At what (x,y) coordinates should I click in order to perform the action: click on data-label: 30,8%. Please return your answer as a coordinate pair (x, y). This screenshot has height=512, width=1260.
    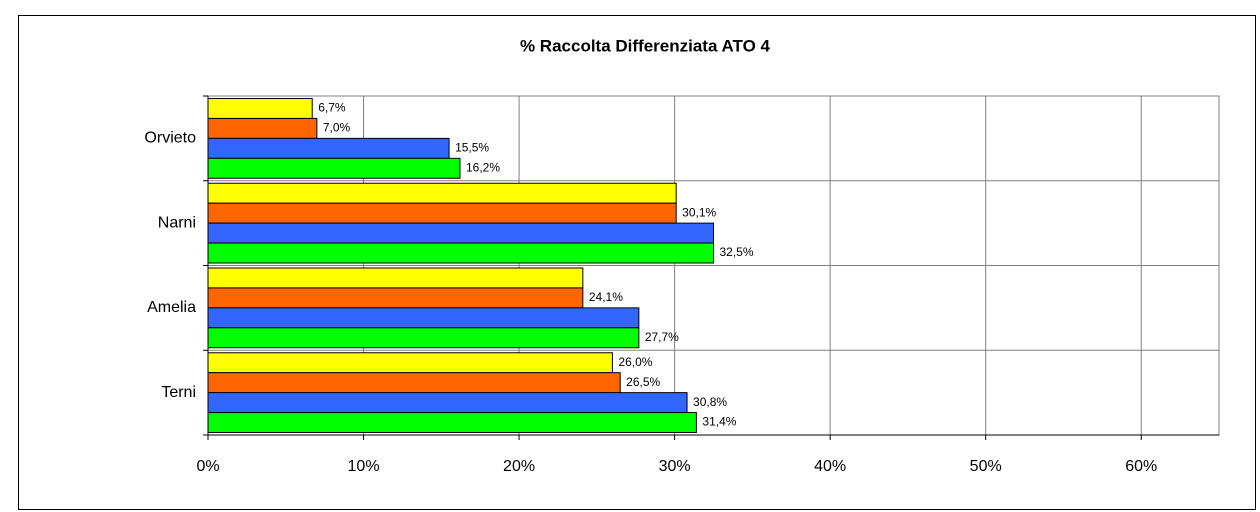
    Looking at the image, I should click on (710, 402).